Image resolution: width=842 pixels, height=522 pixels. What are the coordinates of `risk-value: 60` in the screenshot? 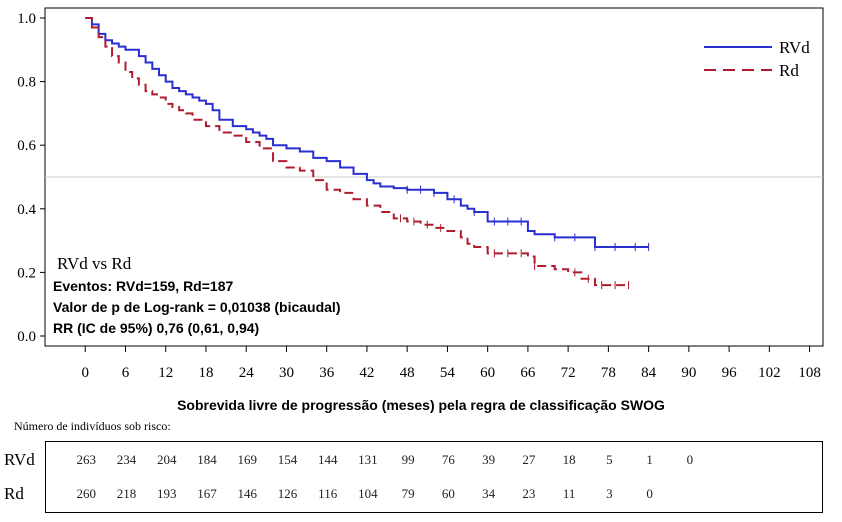 It's located at (448, 493).